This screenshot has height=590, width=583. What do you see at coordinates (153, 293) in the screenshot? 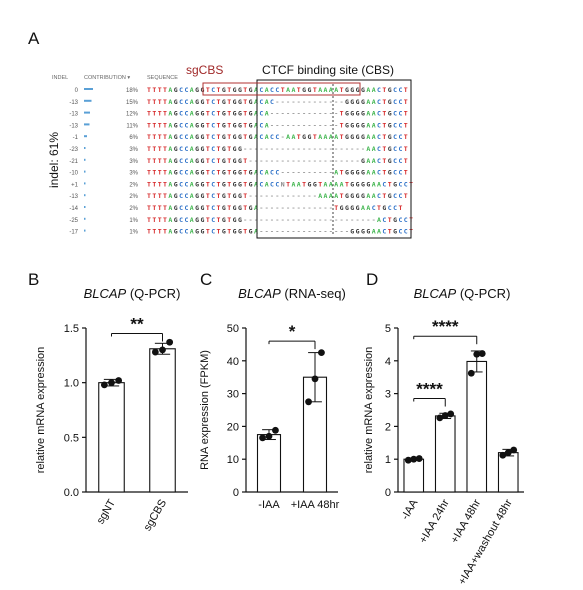
I see `panel-b-title-rest: (Q-PCR)` at bounding box center [153, 293].